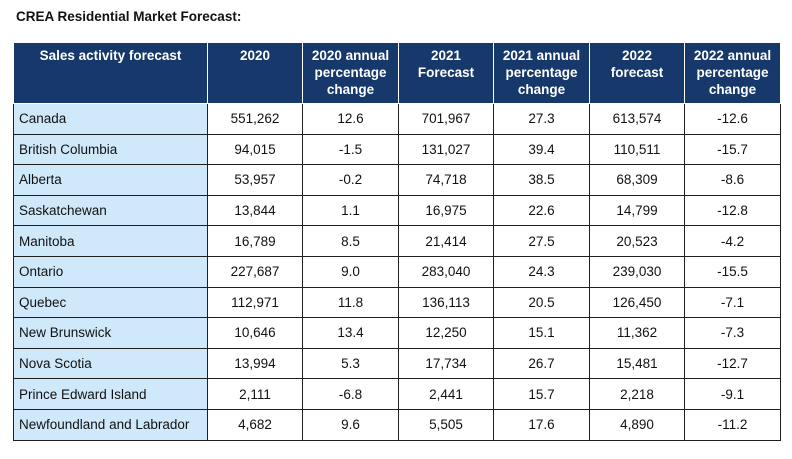 This screenshot has height=459, width=792. I want to click on change-2020-cell: 5.3, so click(350, 363).